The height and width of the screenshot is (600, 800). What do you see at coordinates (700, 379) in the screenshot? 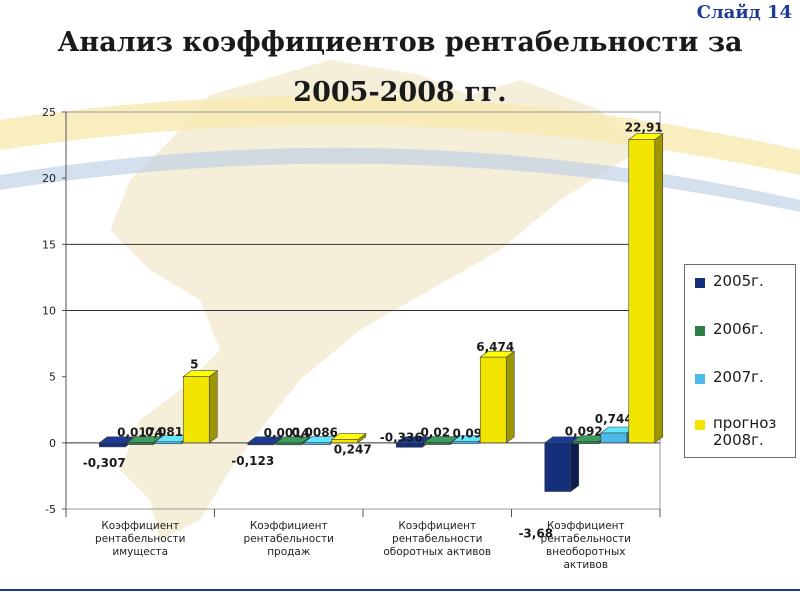
I see `legend-swatch-2007` at bounding box center [700, 379].